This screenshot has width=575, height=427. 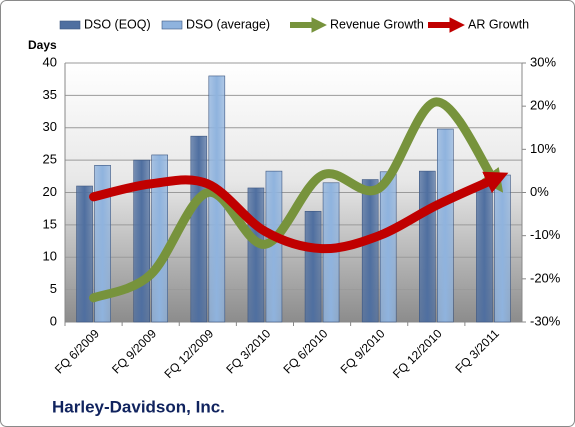 What do you see at coordinates (377, 24) in the screenshot?
I see `legend-label: Revenue Growth` at bounding box center [377, 24].